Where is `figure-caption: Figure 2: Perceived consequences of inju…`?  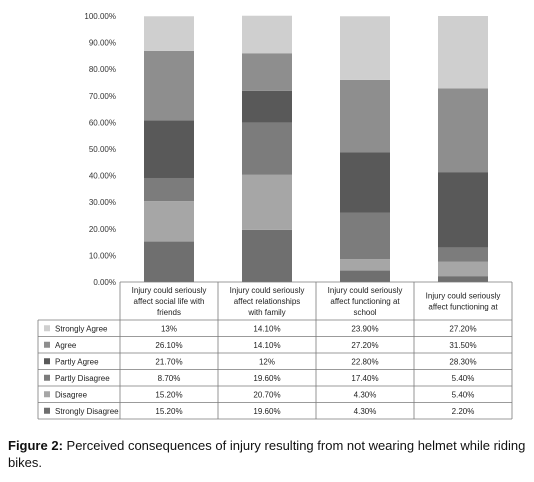
figure-caption: Figure 2: Perceived consequences of inju… is located at coordinates (268, 454).